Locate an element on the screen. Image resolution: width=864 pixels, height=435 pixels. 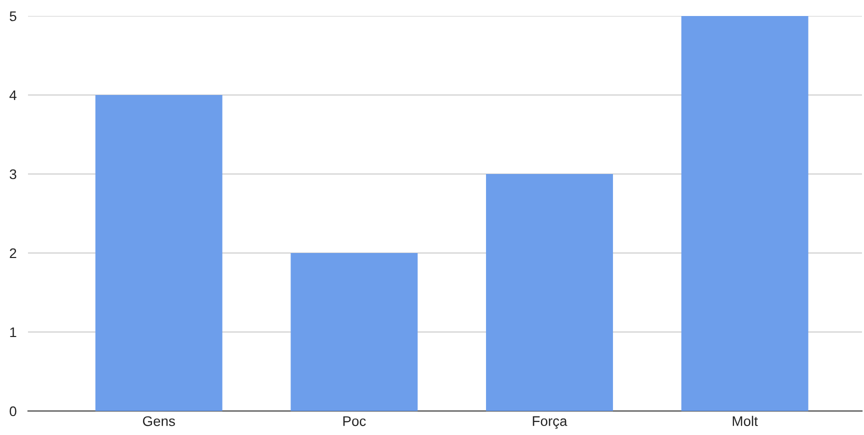
x-tick-label: Poc is located at coordinates (354, 421).